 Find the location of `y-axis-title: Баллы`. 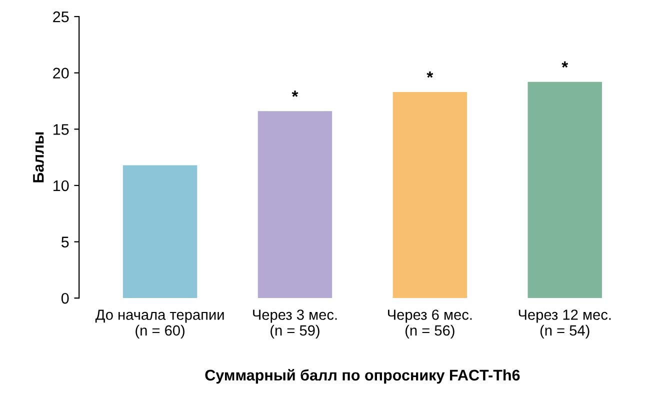

y-axis-title: Баллы is located at coordinates (38, 157).